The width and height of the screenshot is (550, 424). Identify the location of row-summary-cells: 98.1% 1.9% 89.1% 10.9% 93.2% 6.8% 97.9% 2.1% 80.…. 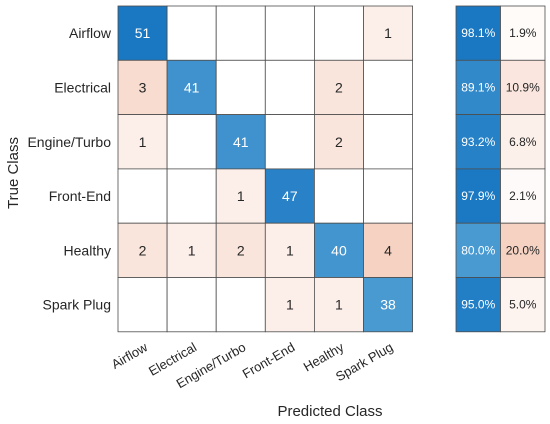
(500, 169).